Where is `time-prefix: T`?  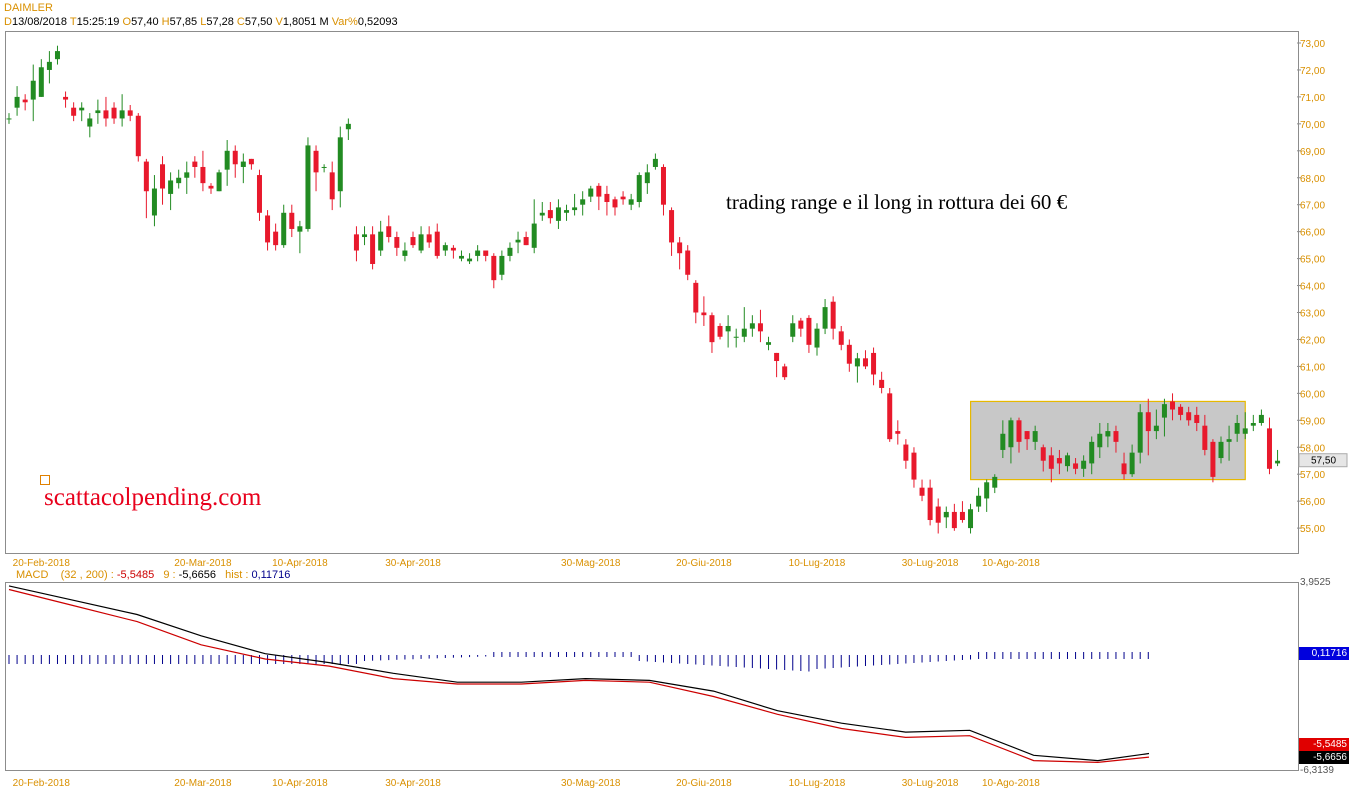 time-prefix: T is located at coordinates (73, 22).